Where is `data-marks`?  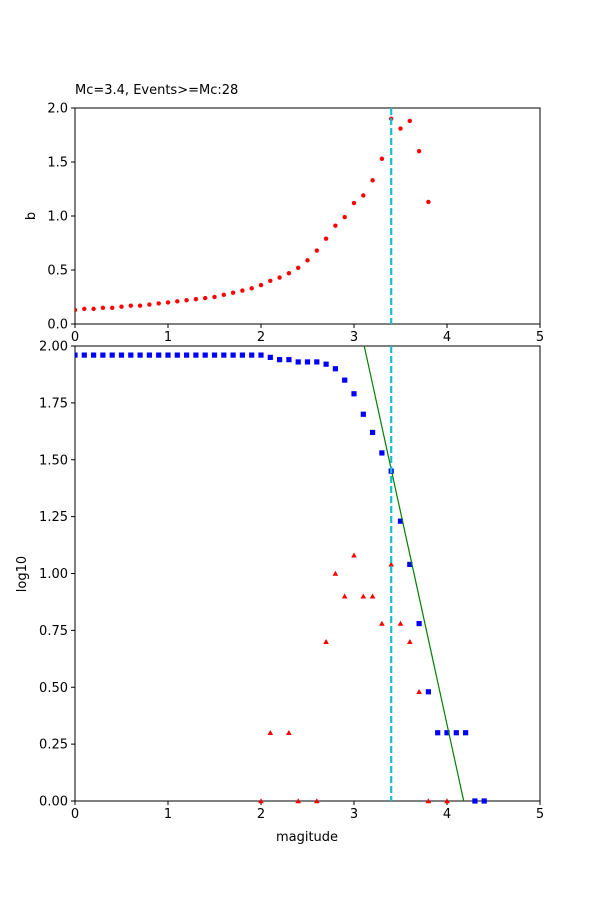
data-marks is located at coordinates (253, 216).